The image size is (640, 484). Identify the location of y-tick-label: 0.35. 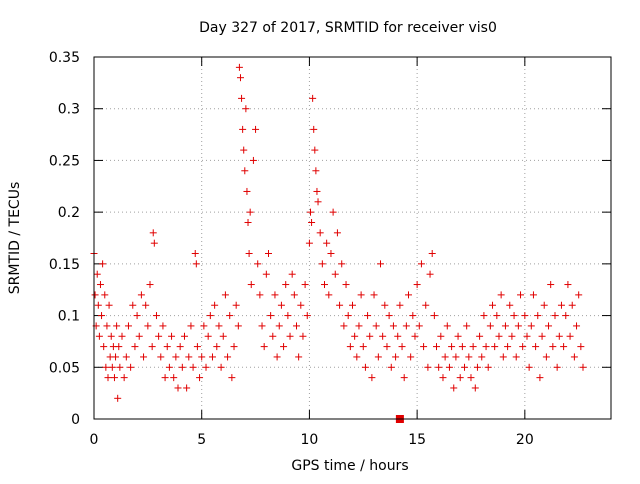
(64, 58).